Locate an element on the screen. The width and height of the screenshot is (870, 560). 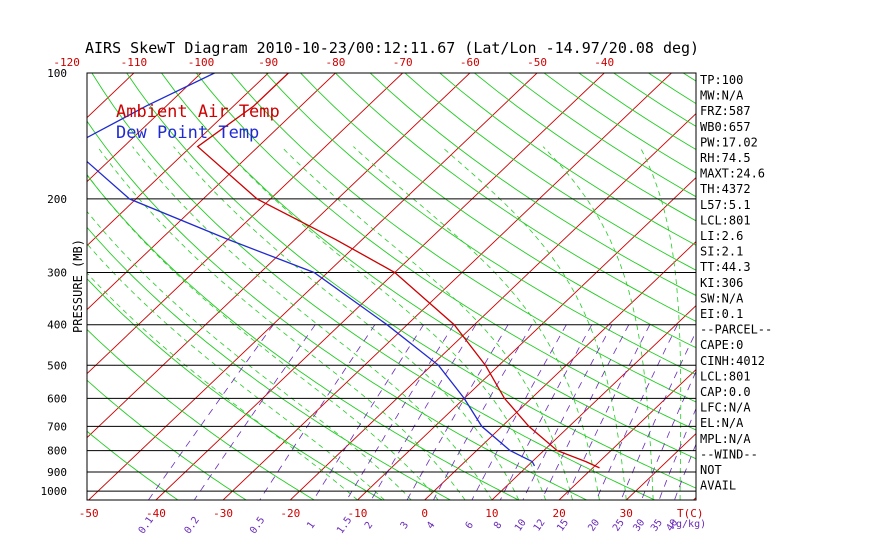
mixing-ratio-tick-label: 1 is located at coordinates (311, 525).